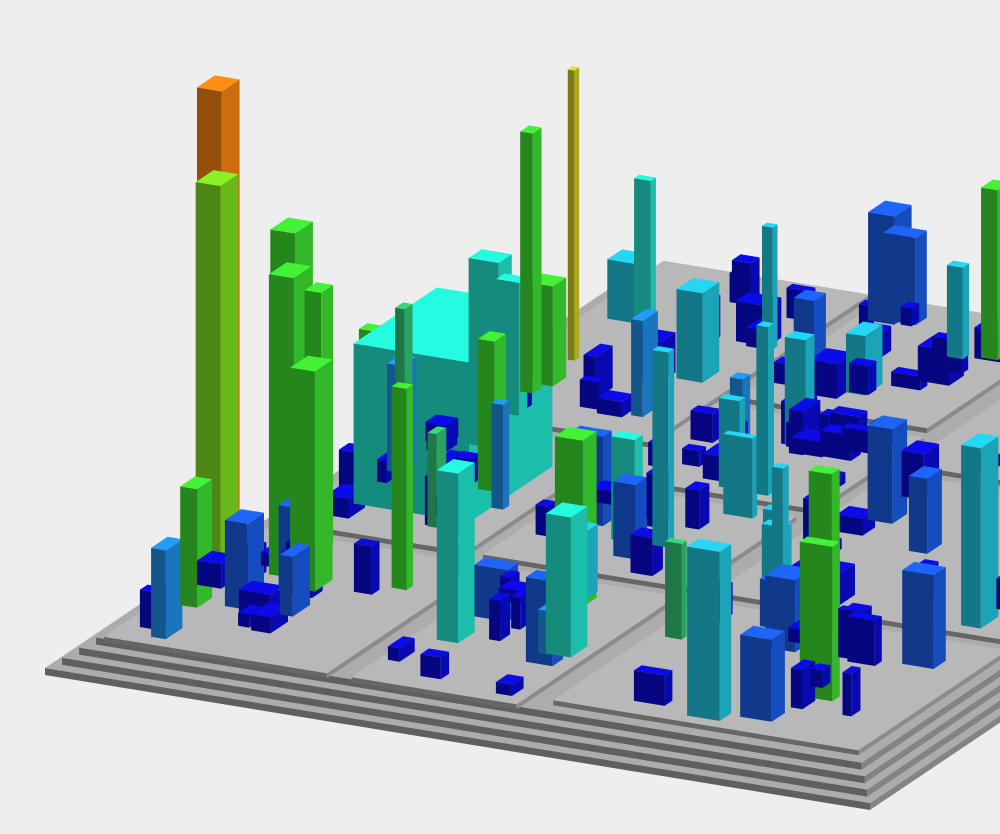 This screenshot has width=1000, height=834. Describe the element at coordinates (434, 693) in the screenshot. I see `platform-1-side` at that location.